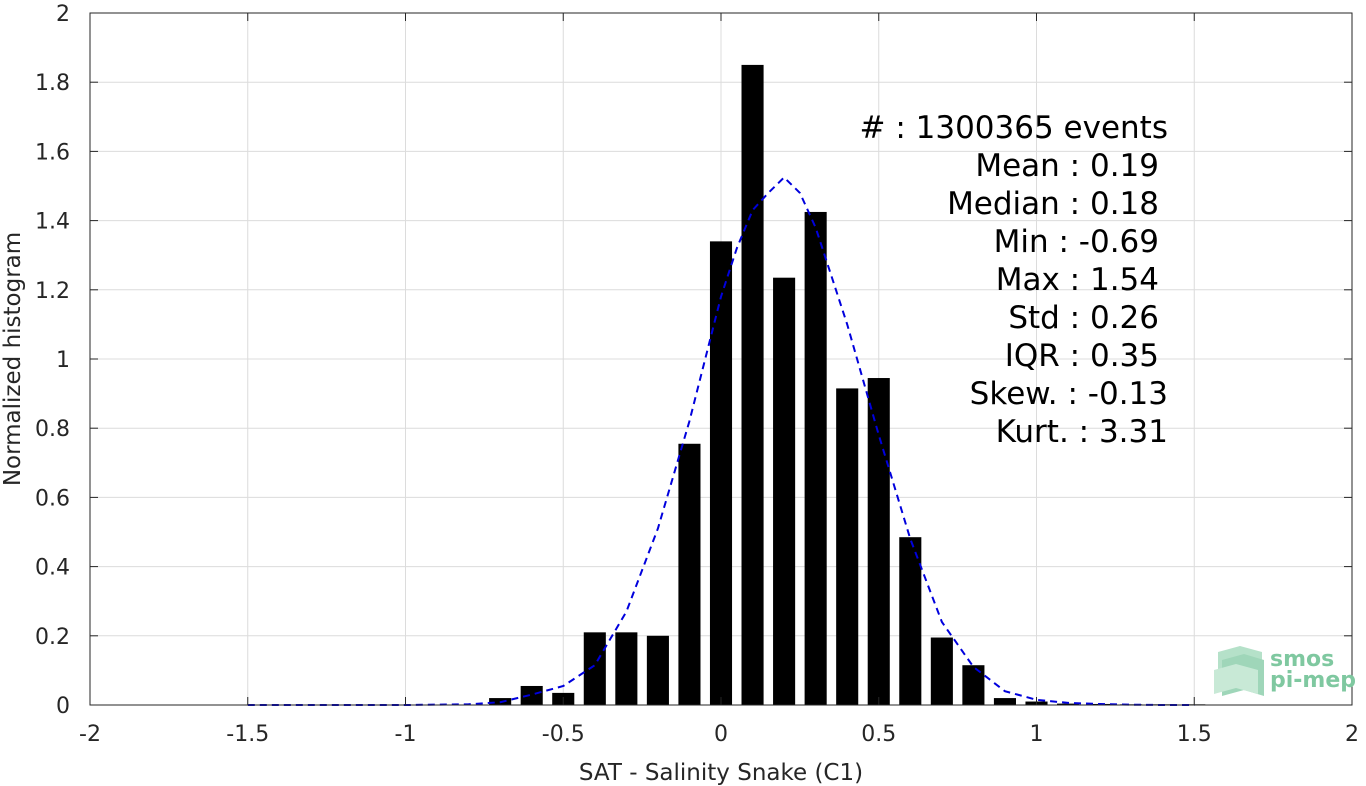  What do you see at coordinates (1053, 204) in the screenshot?
I see `stat-median: Median : 0.18` at bounding box center [1053, 204].